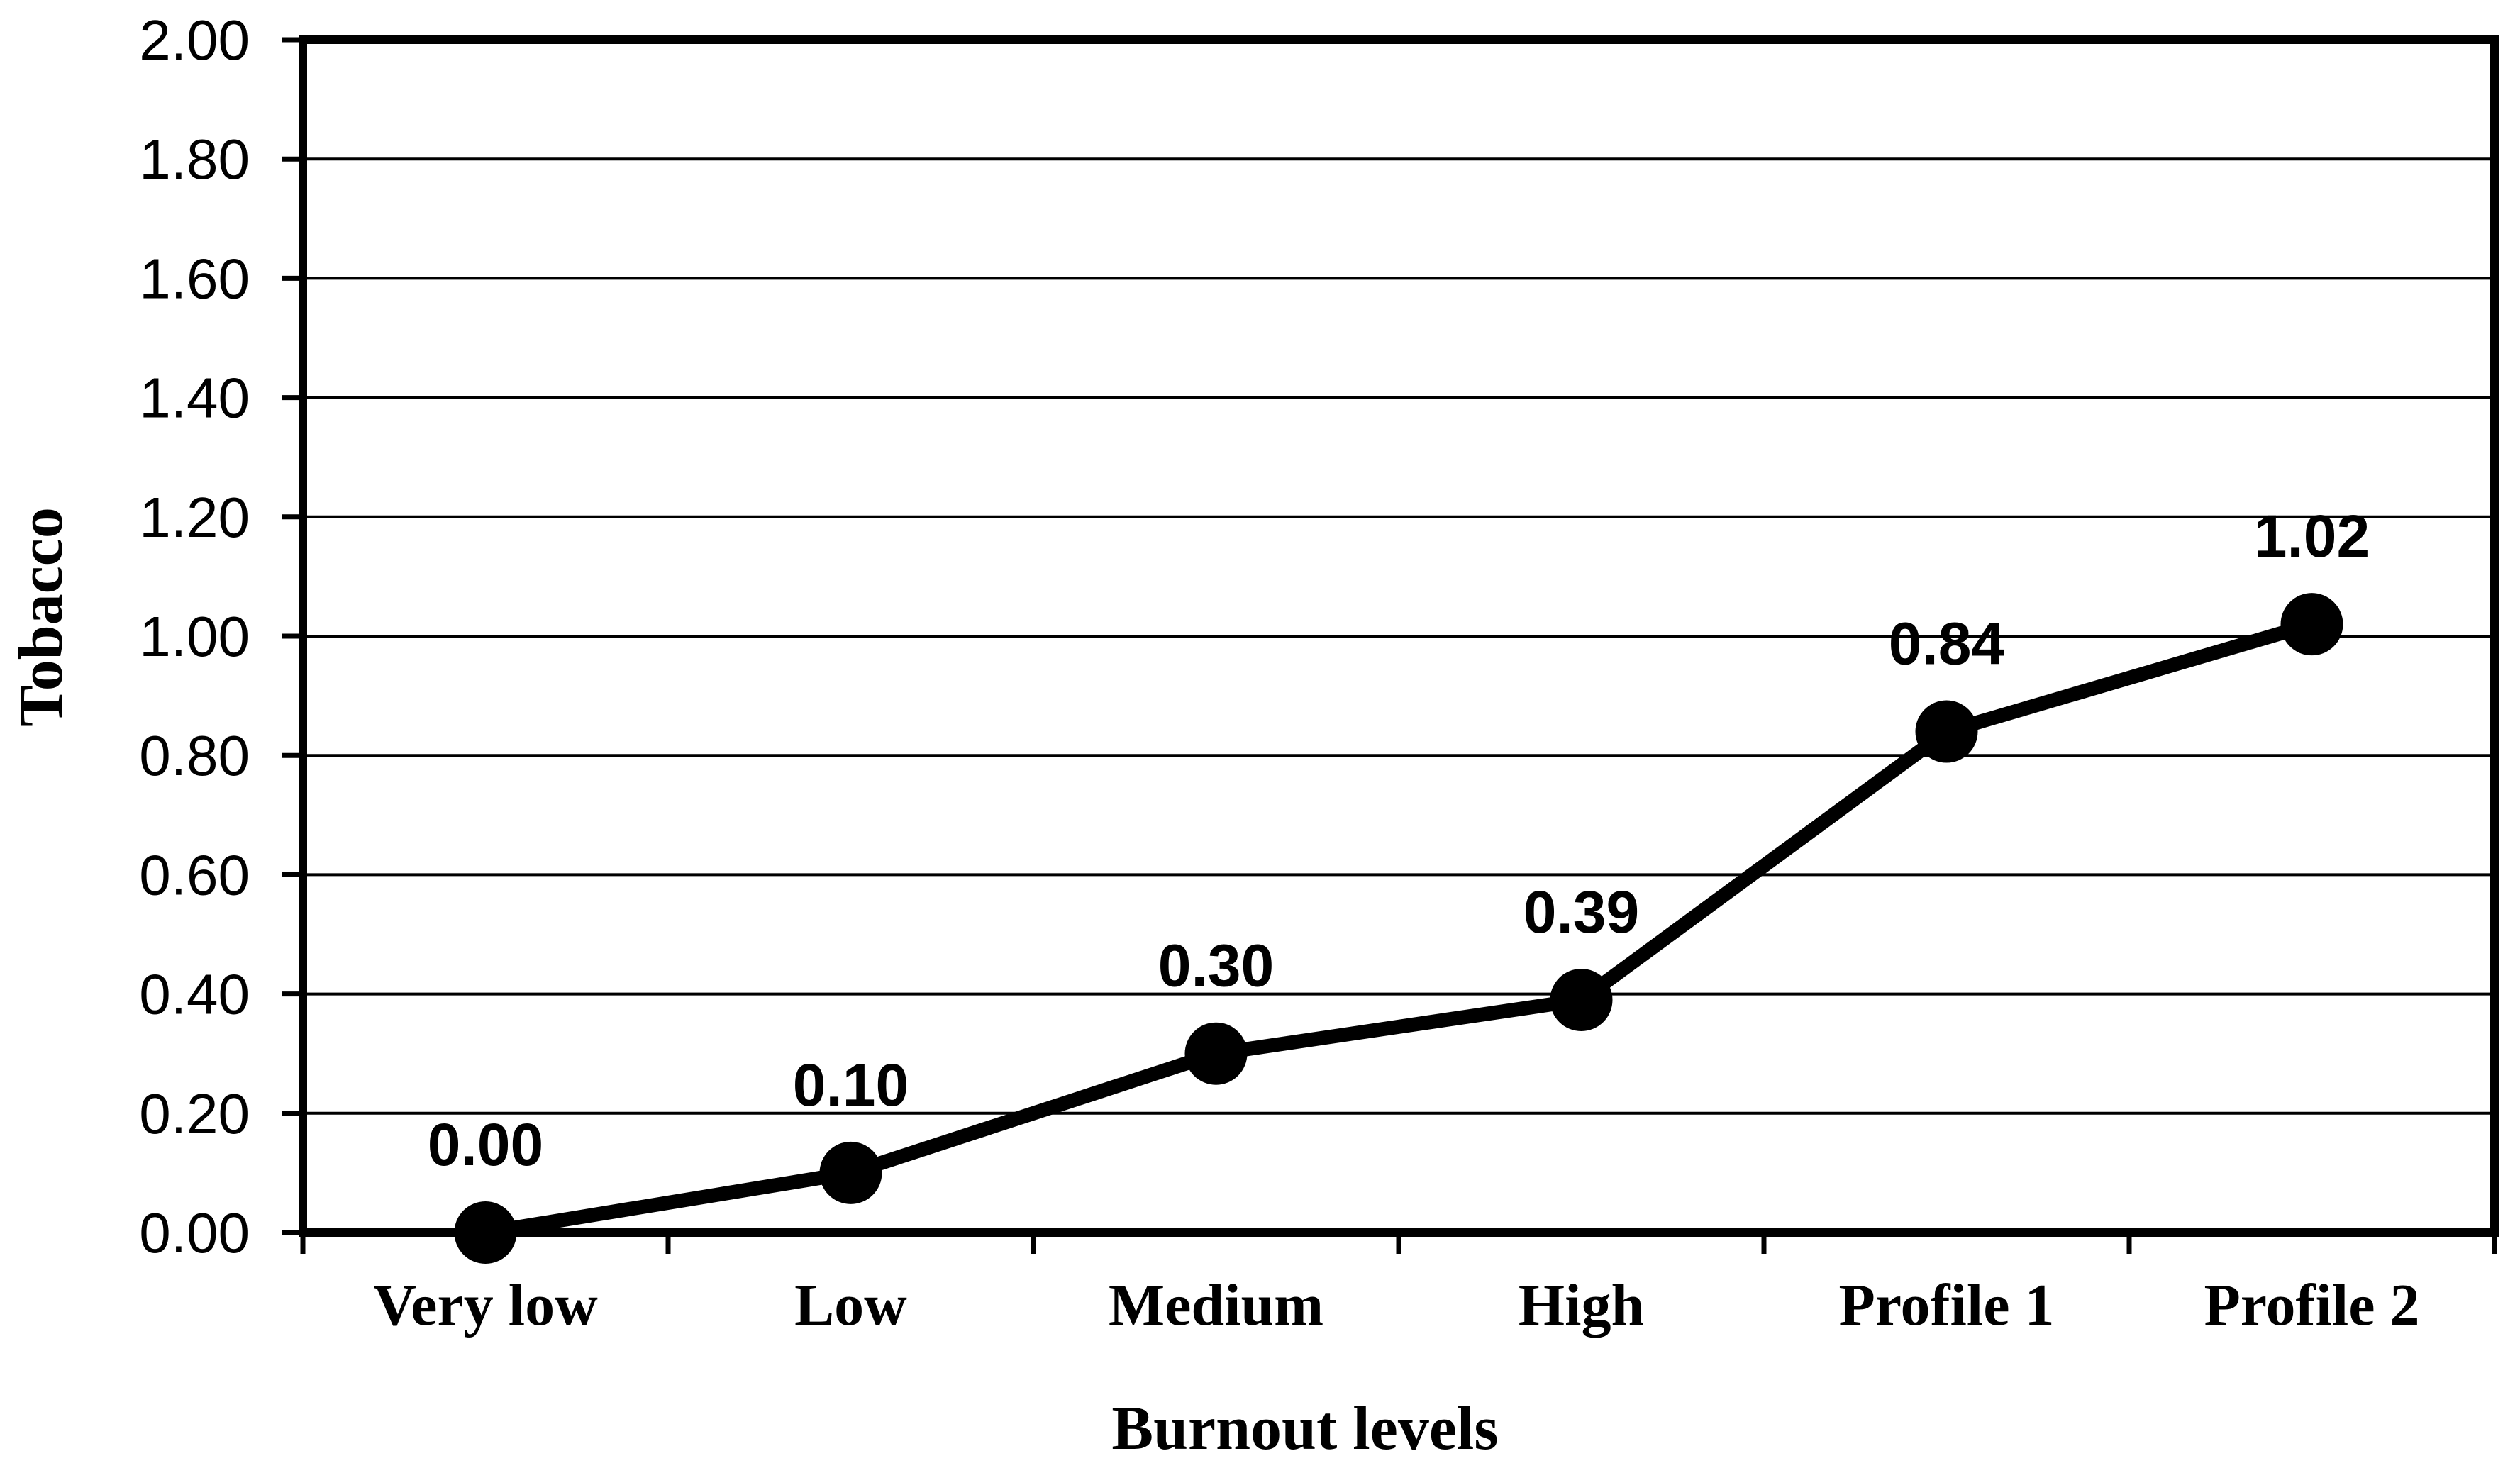  Describe the element at coordinates (195, 636) in the screenshot. I see `y-tick-label: 1.00` at that location.